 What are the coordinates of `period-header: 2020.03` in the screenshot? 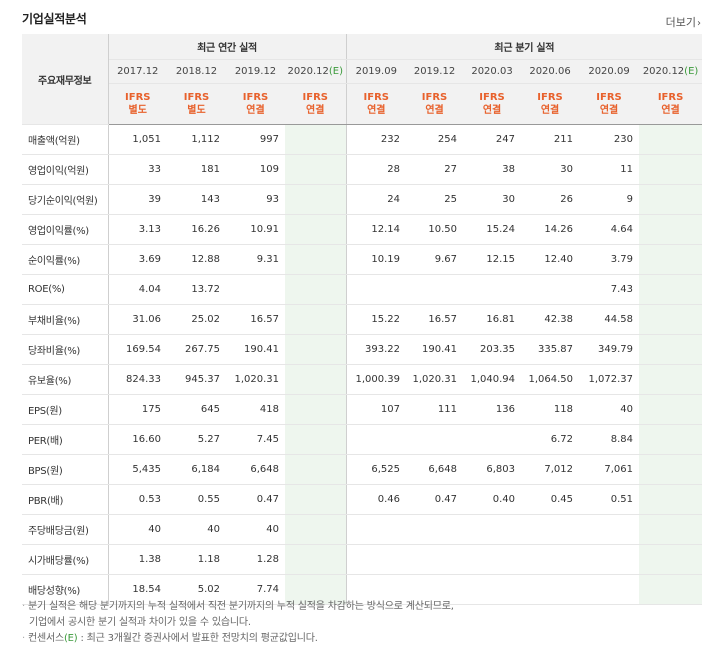 It's located at (492, 71).